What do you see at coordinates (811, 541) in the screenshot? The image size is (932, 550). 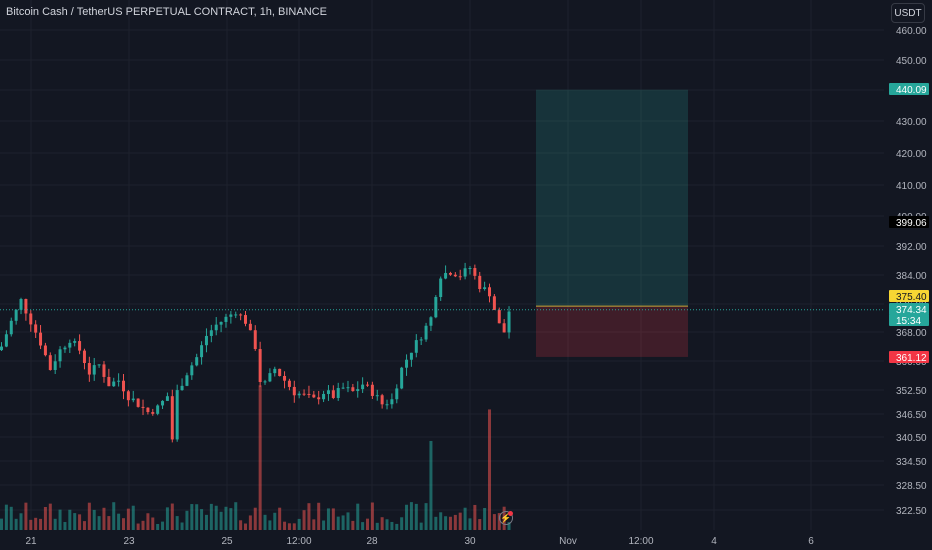 I see `x-tick-label: 6` at bounding box center [811, 541].